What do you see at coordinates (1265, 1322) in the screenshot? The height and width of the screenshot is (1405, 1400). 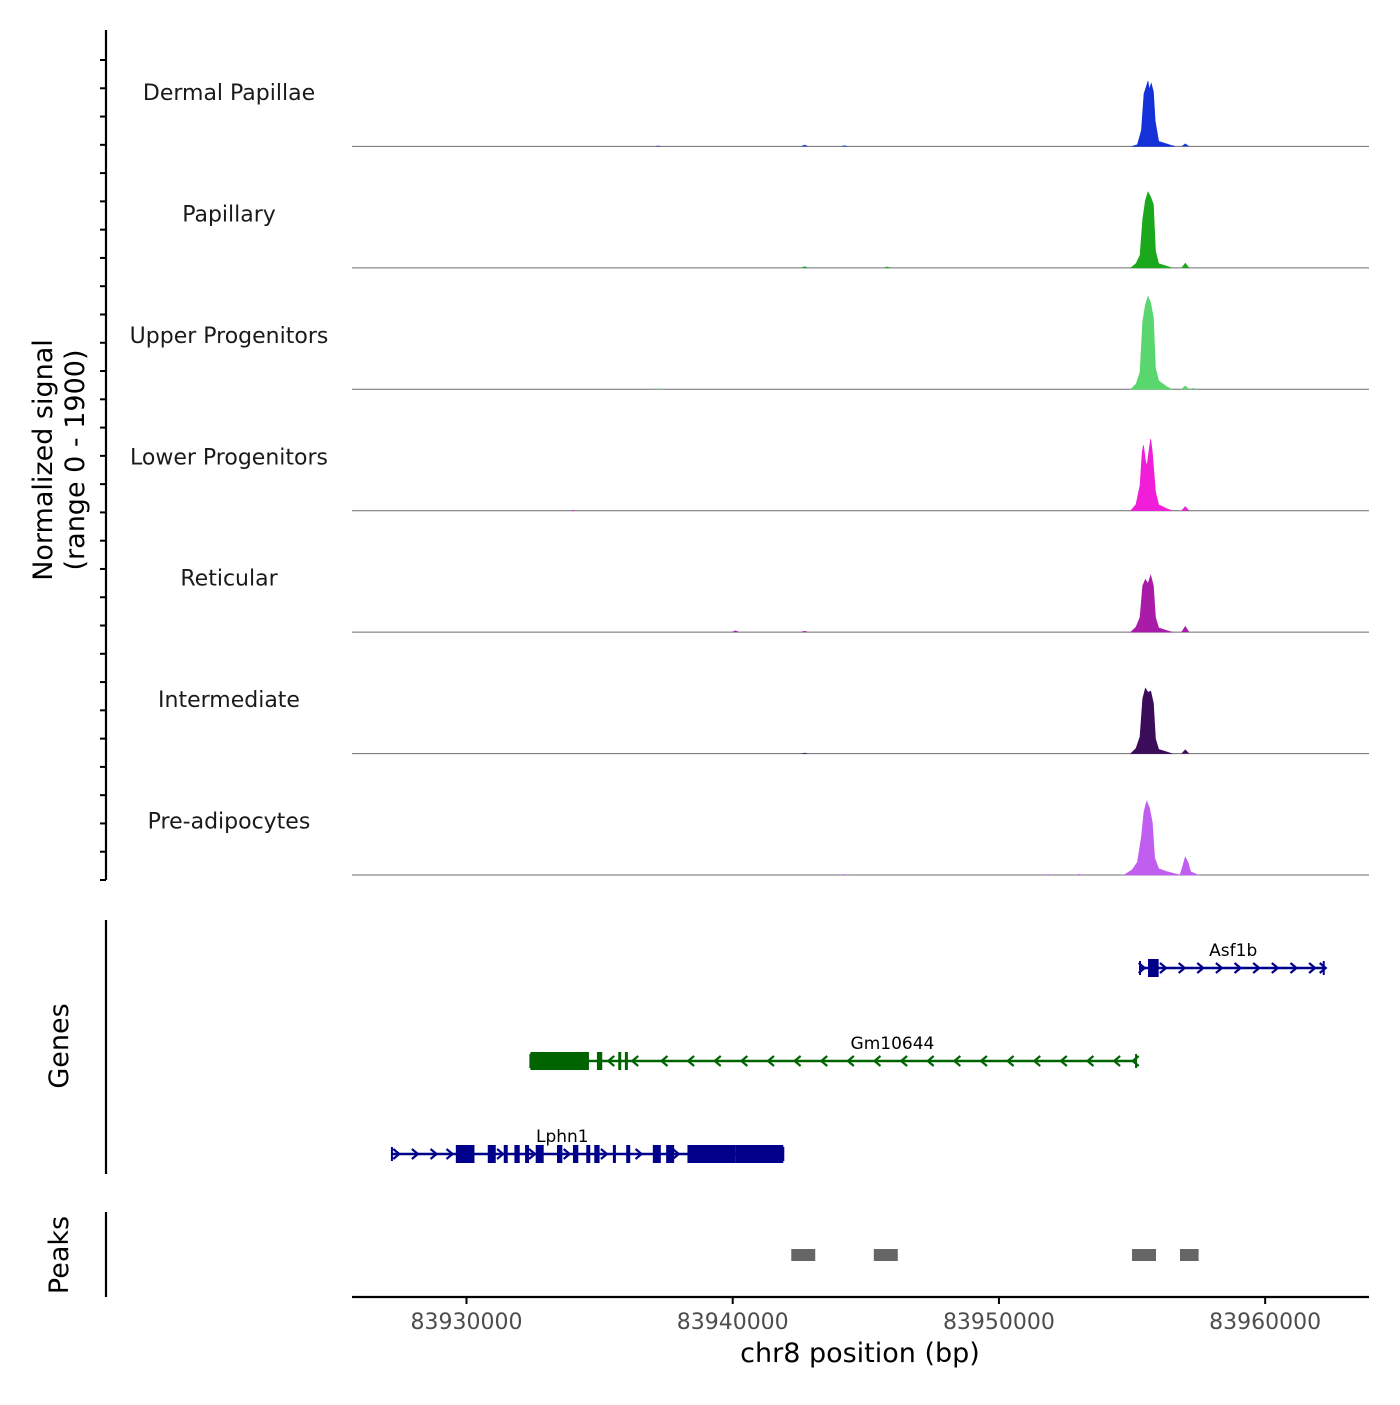 I see `x-tick-label: 83960000` at bounding box center [1265, 1322].